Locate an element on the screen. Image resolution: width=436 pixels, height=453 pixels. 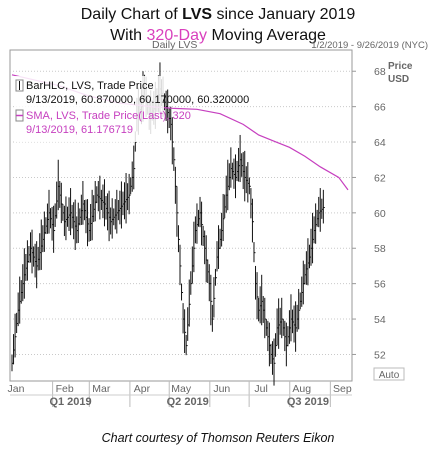
x-tick-label: Jul is located at coordinates (260, 389).